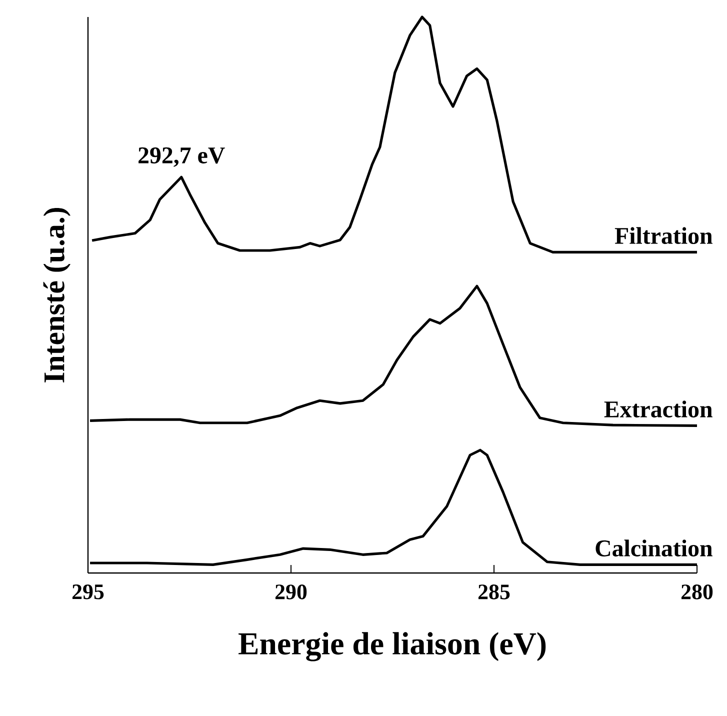 This screenshot has width=727, height=716. I want to click on x-tick-label: 285, so click(494, 592).